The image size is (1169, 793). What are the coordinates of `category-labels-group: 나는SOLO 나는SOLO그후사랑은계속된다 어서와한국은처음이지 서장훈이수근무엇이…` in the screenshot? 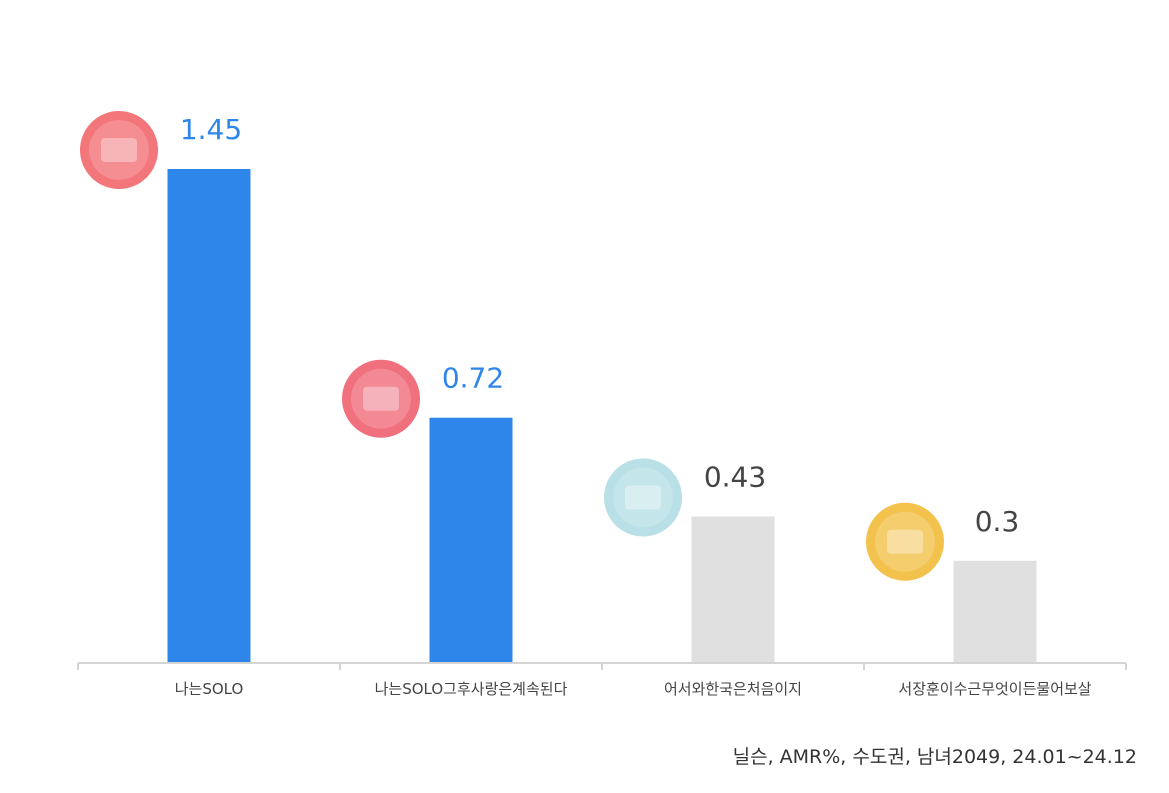 It's located at (633, 689).